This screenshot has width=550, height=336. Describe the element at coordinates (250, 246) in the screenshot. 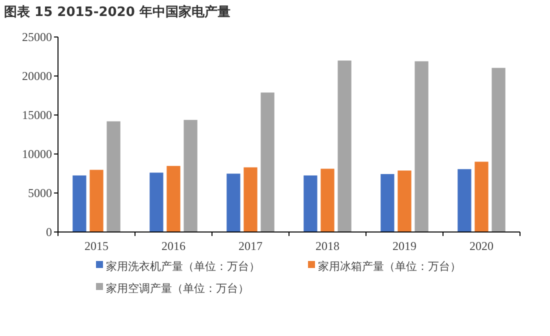

I see `x-tick-label: 2017` at that location.